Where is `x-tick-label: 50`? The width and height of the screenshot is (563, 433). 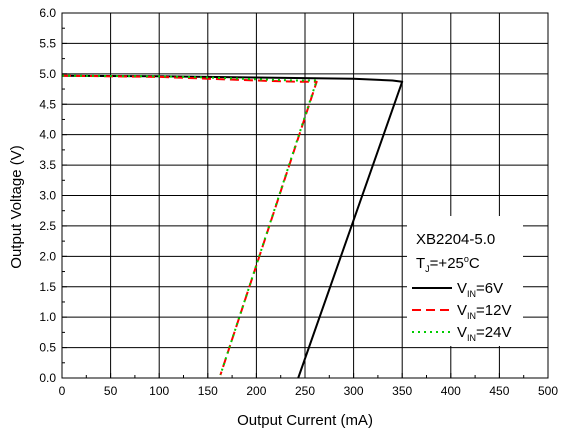
x-tick-label: 50 is located at coordinates (111, 391).